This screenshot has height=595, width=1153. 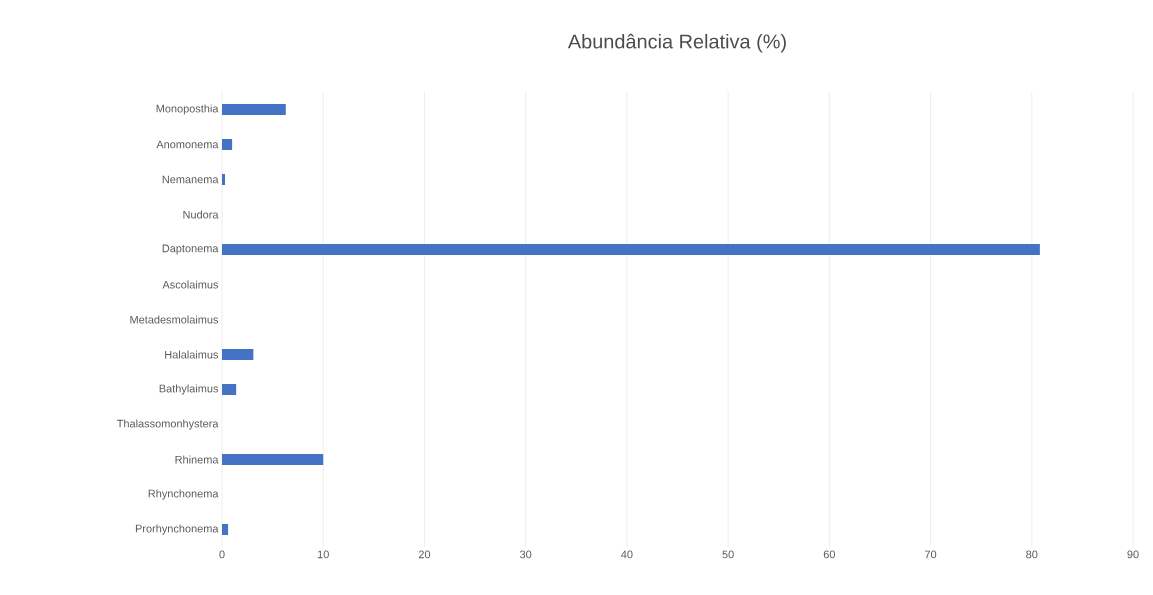 What do you see at coordinates (424, 554) in the screenshot?
I see `x-tick-label: 20` at bounding box center [424, 554].